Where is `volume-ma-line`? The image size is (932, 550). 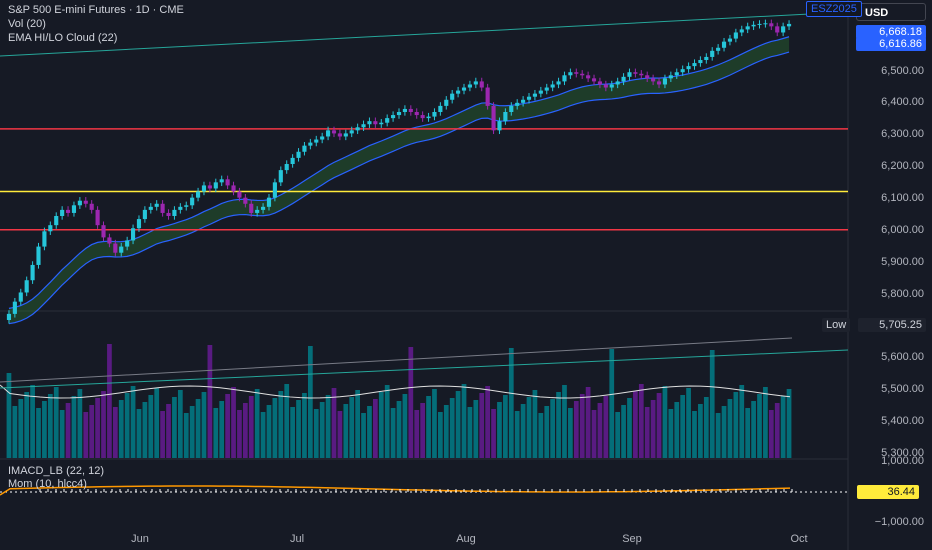 volume-ma-line is located at coordinates (395, 391).